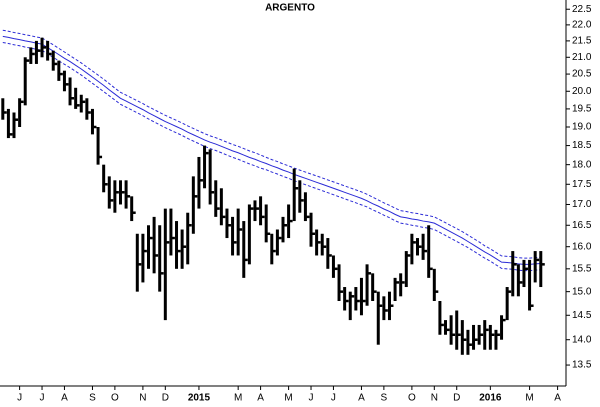 Image resolution: width=600 pixels, height=407 pixels. What do you see at coordinates (582, 365) in the screenshot?
I see `y-tick-label: 13.5` at bounding box center [582, 365].